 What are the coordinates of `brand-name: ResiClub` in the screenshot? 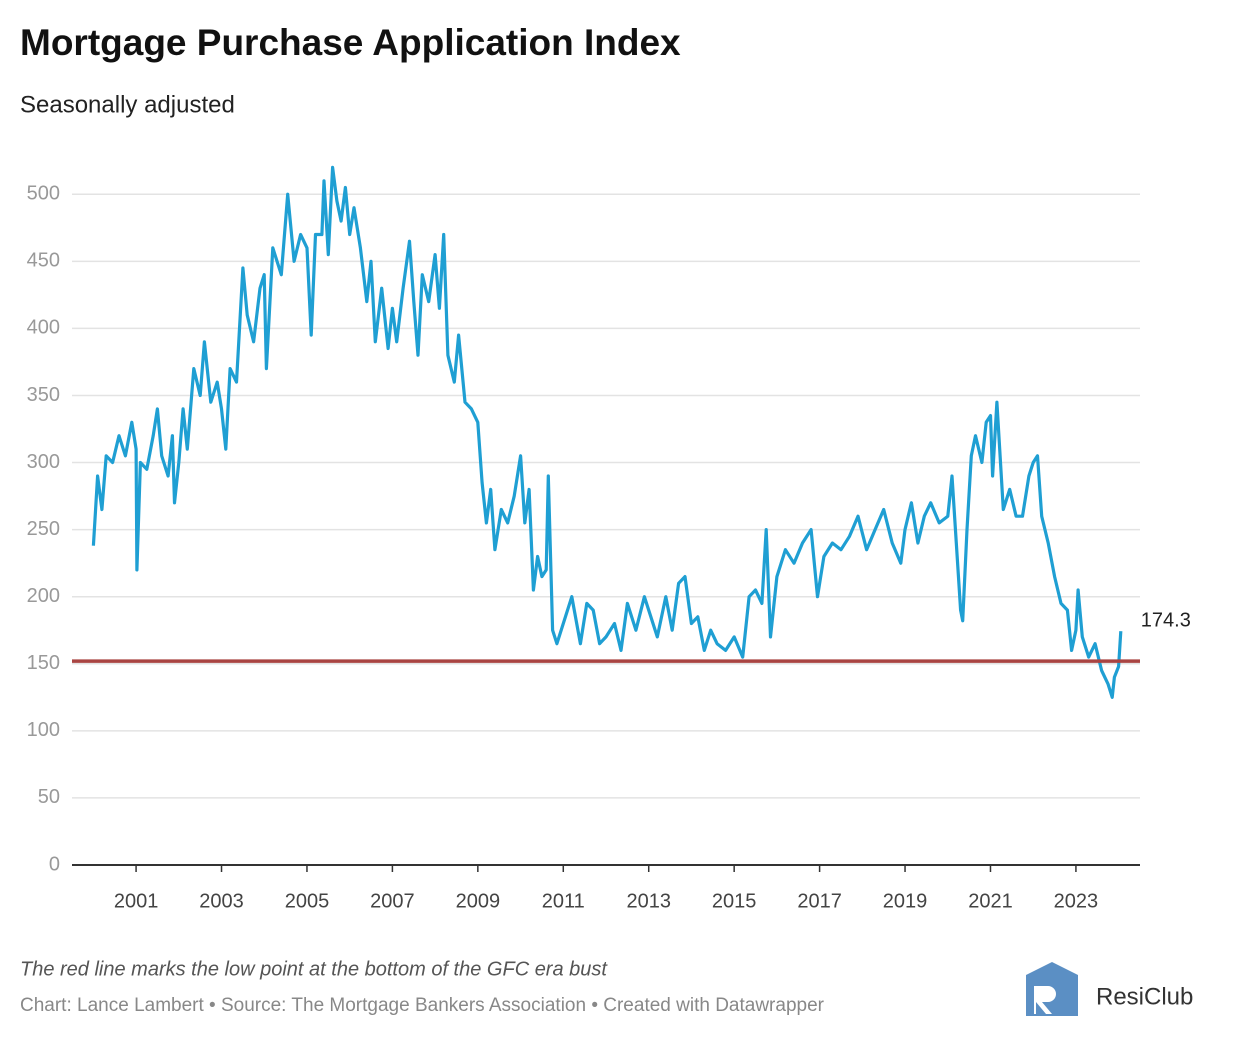 It's located at (1144, 996).